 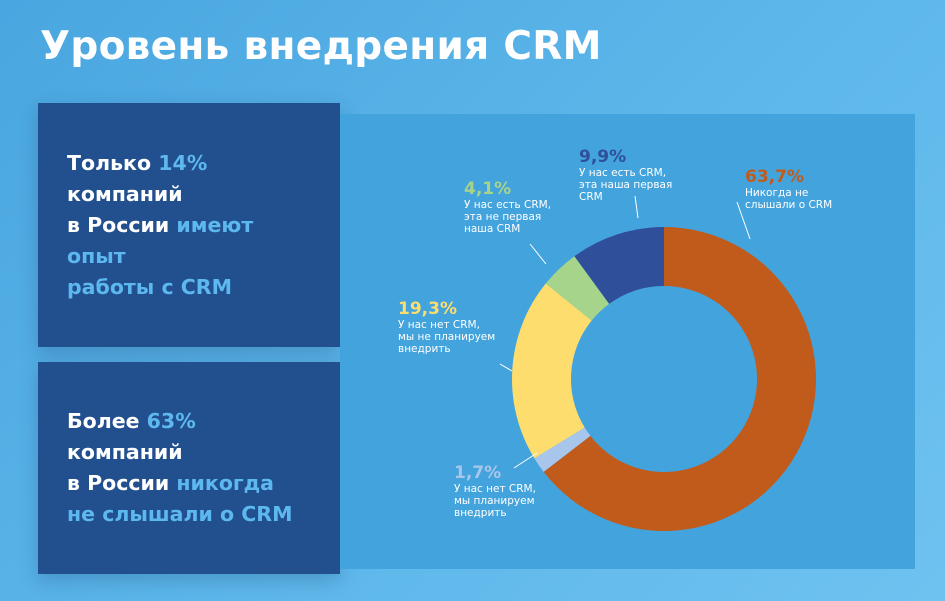 I want to click on card-line: в России никогда, so click(x=194, y=483).